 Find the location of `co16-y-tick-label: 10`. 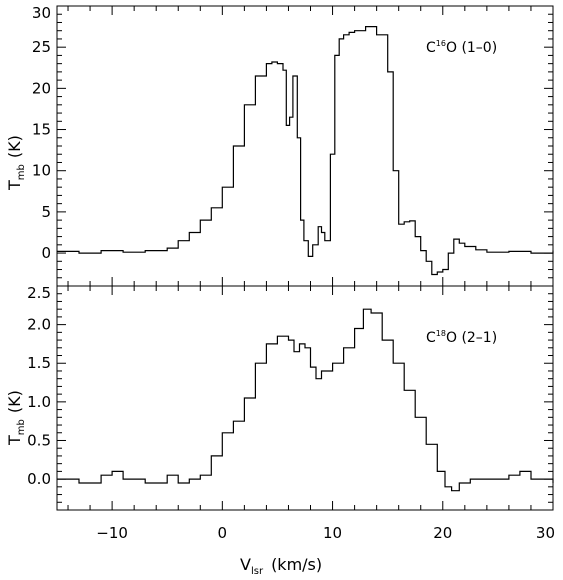

co16-y-tick-label: 10 is located at coordinates (41, 171).